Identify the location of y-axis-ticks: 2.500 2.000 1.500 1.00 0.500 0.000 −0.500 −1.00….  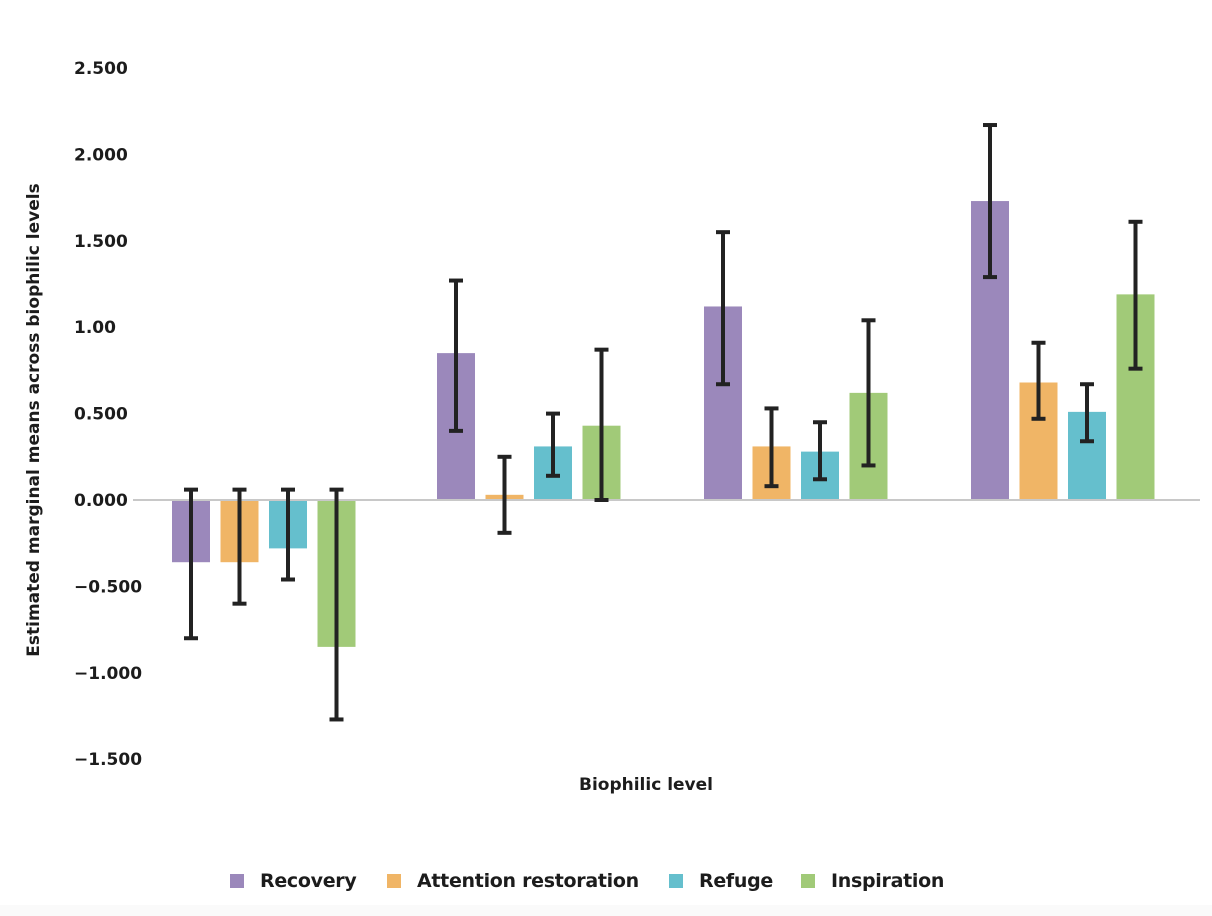
(108, 414).